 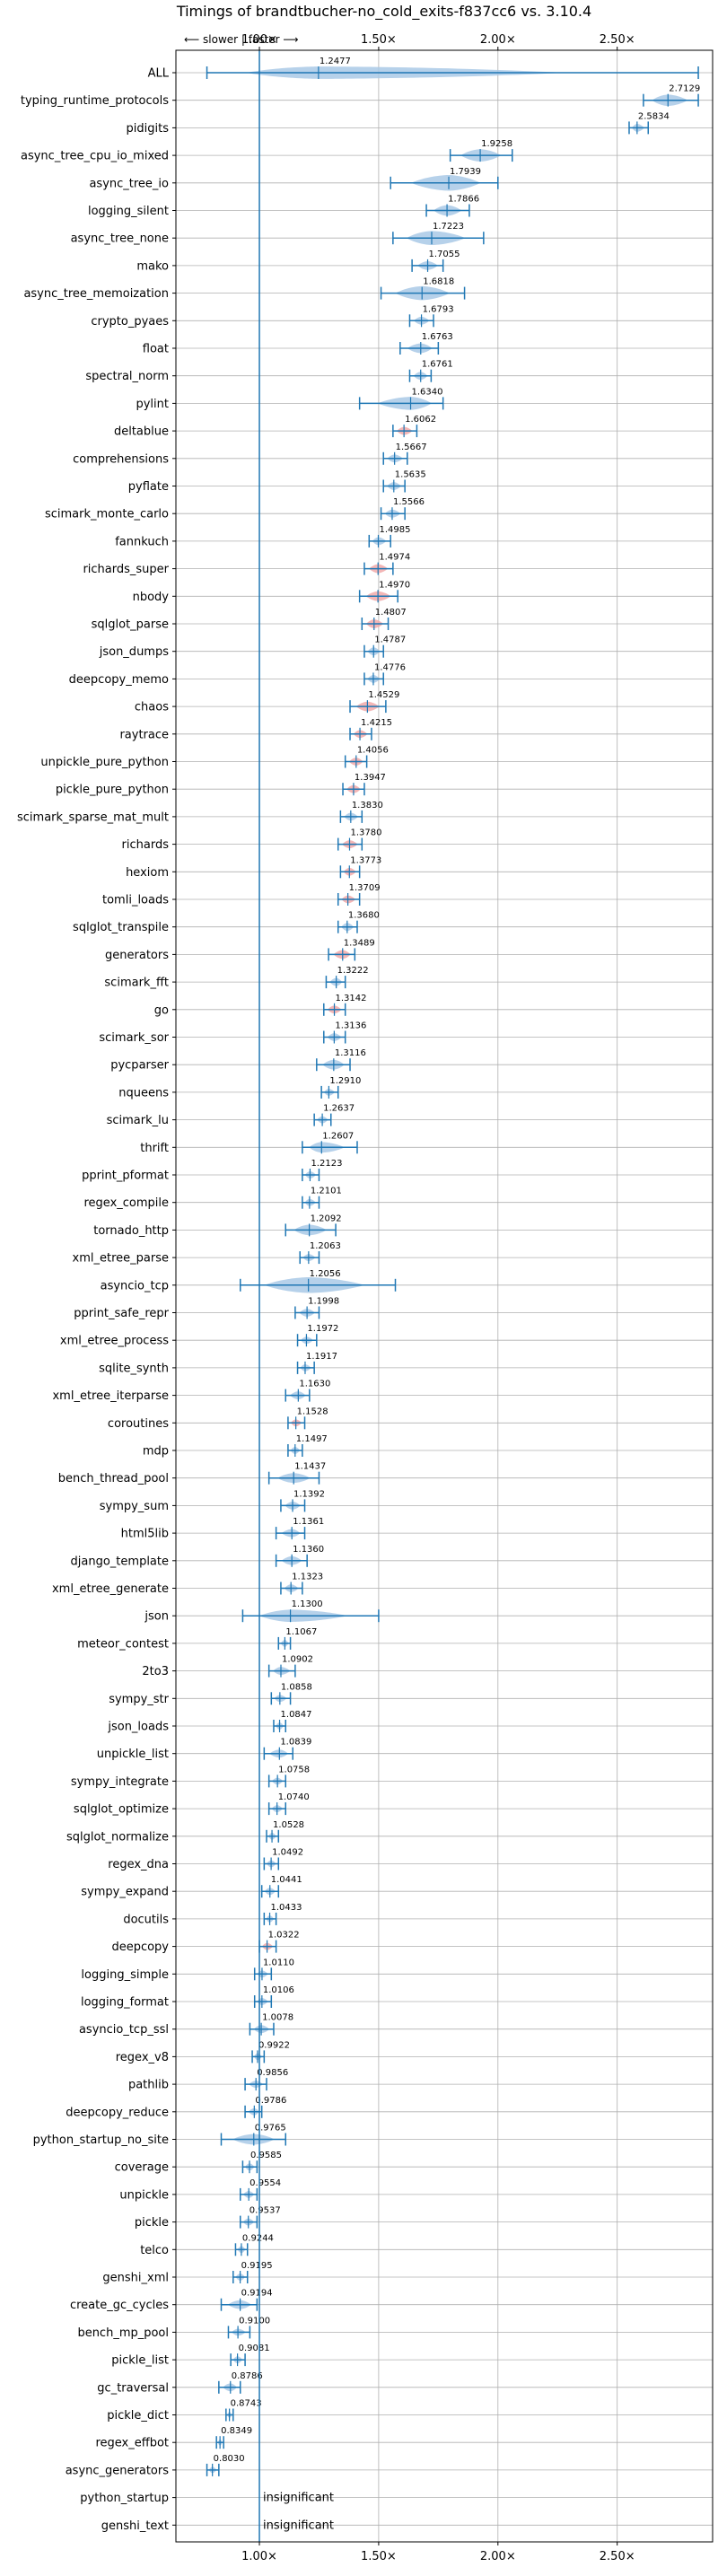 I want to click on mean-label: 1.2101, so click(x=326, y=1191).